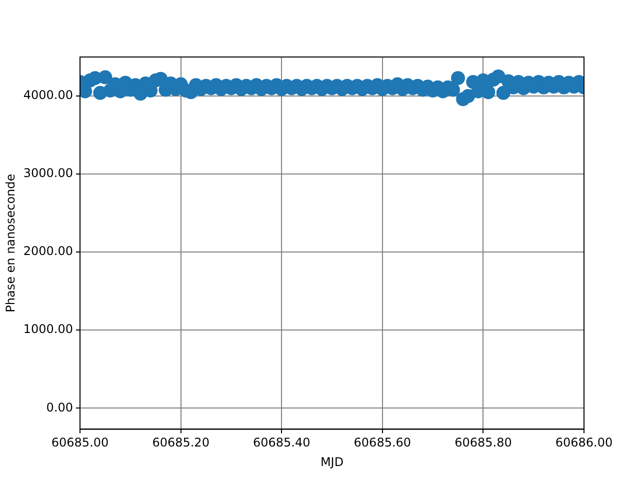 Image resolution: width=640 pixels, height=480 pixels. What do you see at coordinates (48, 173) in the screenshot?
I see `y-tick-label: 3000.00` at bounding box center [48, 173].